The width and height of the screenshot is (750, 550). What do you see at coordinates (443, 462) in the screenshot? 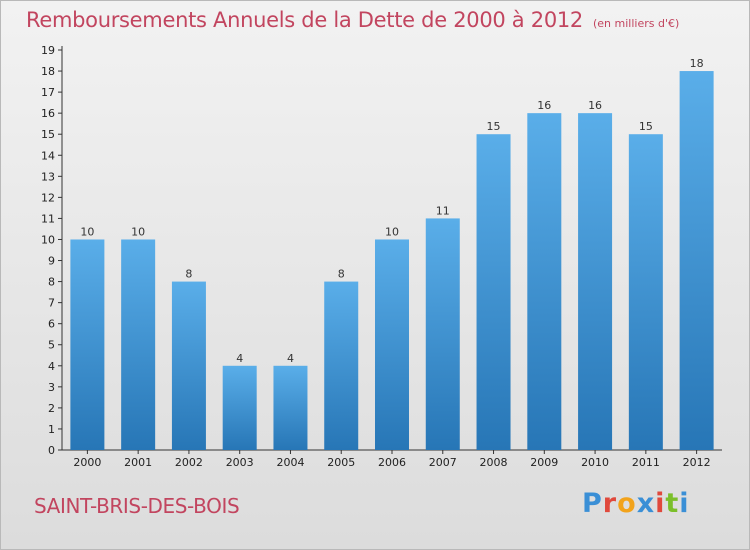
I see `x-tick-label-2007: 2007` at bounding box center [443, 462].